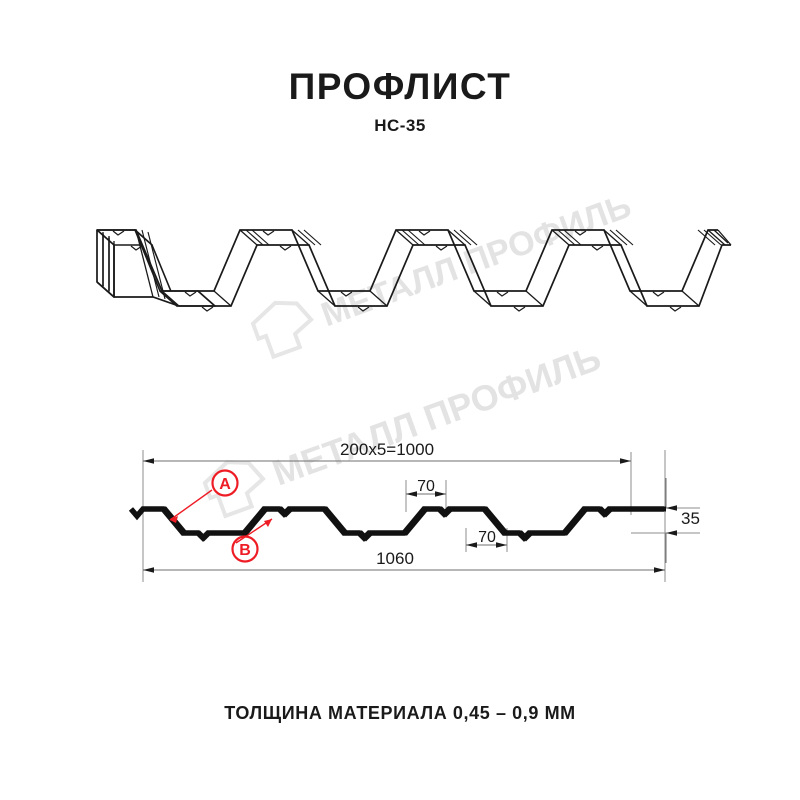  Describe the element at coordinates (400, 125) in the screenshot. I see `model-subtitle: НС-35` at that location.